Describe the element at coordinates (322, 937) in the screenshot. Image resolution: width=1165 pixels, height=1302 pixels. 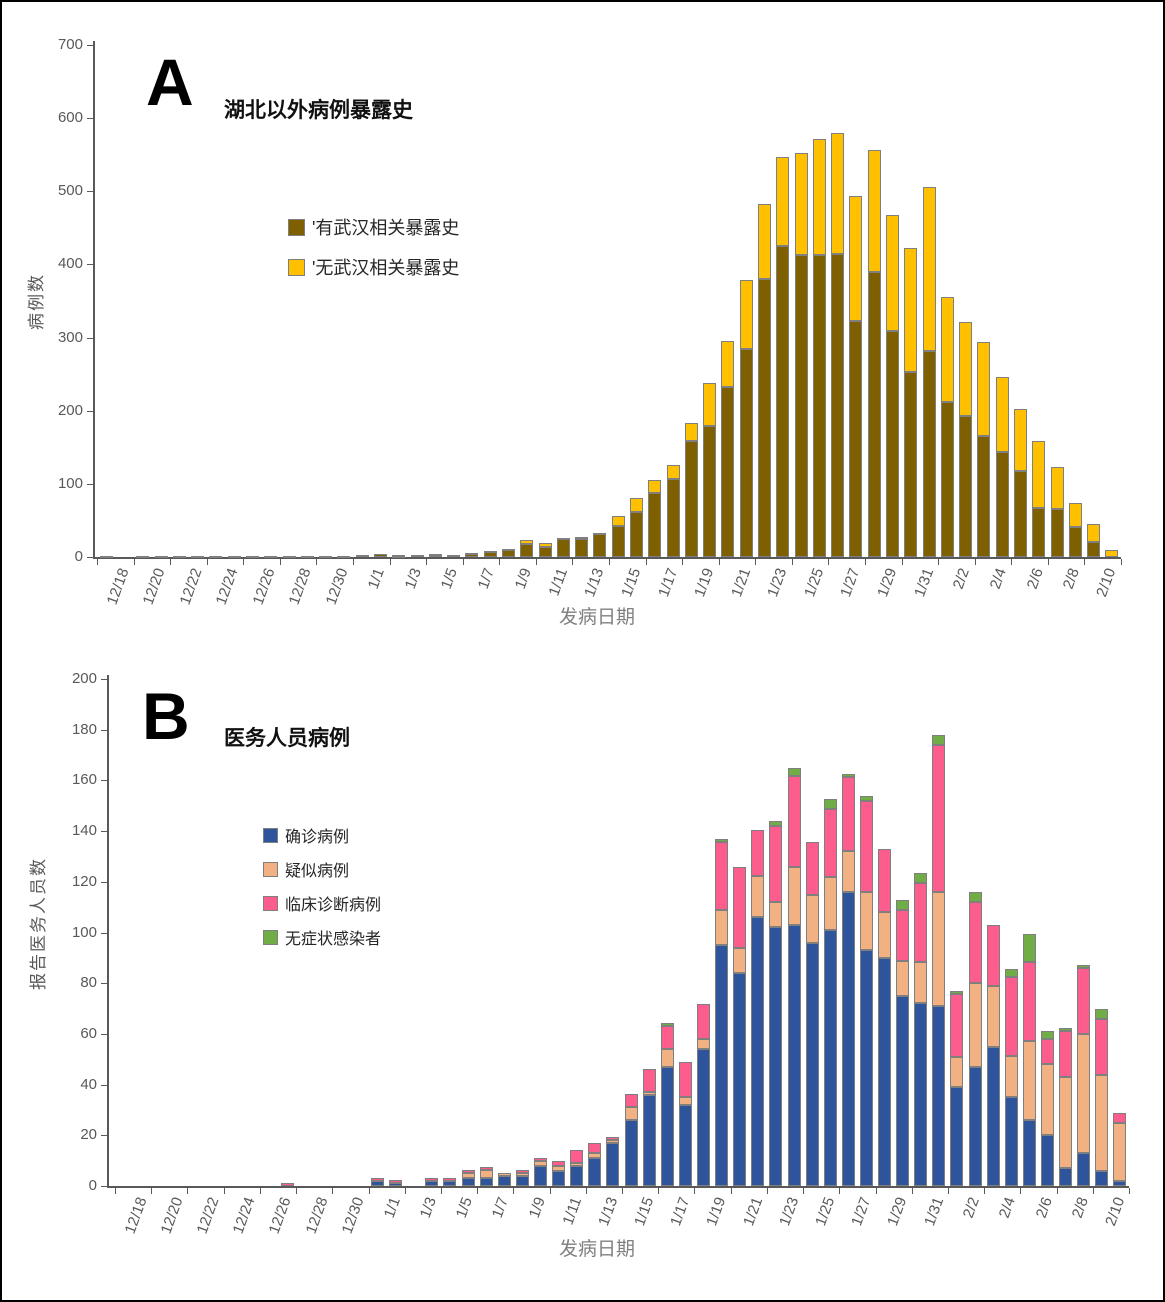
I see `legend-item: 无症状感染者` at that location.